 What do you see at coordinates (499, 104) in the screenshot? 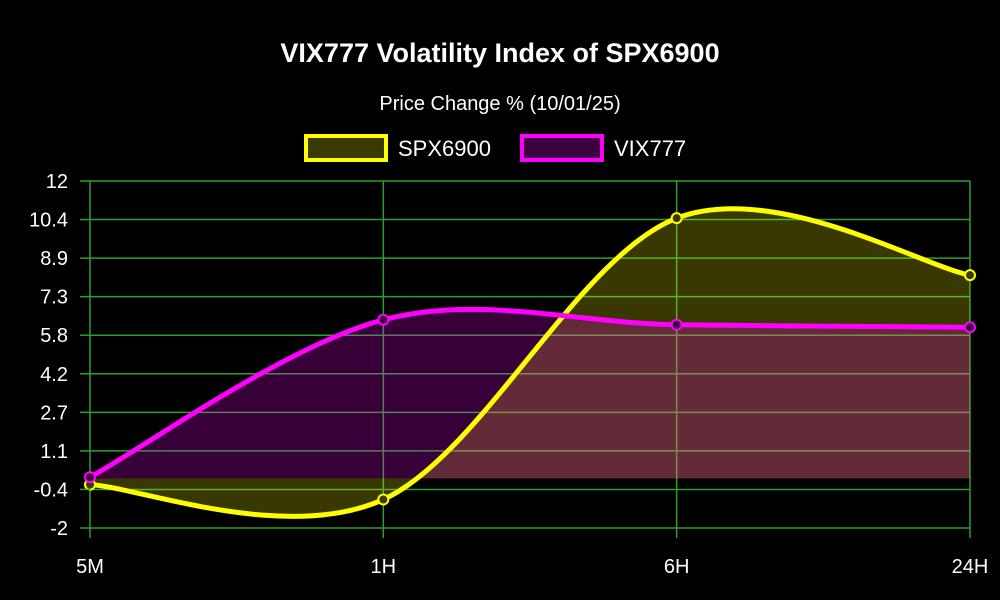
I see `chart-subtitle: Price Change % (10/01/25)` at bounding box center [499, 104].